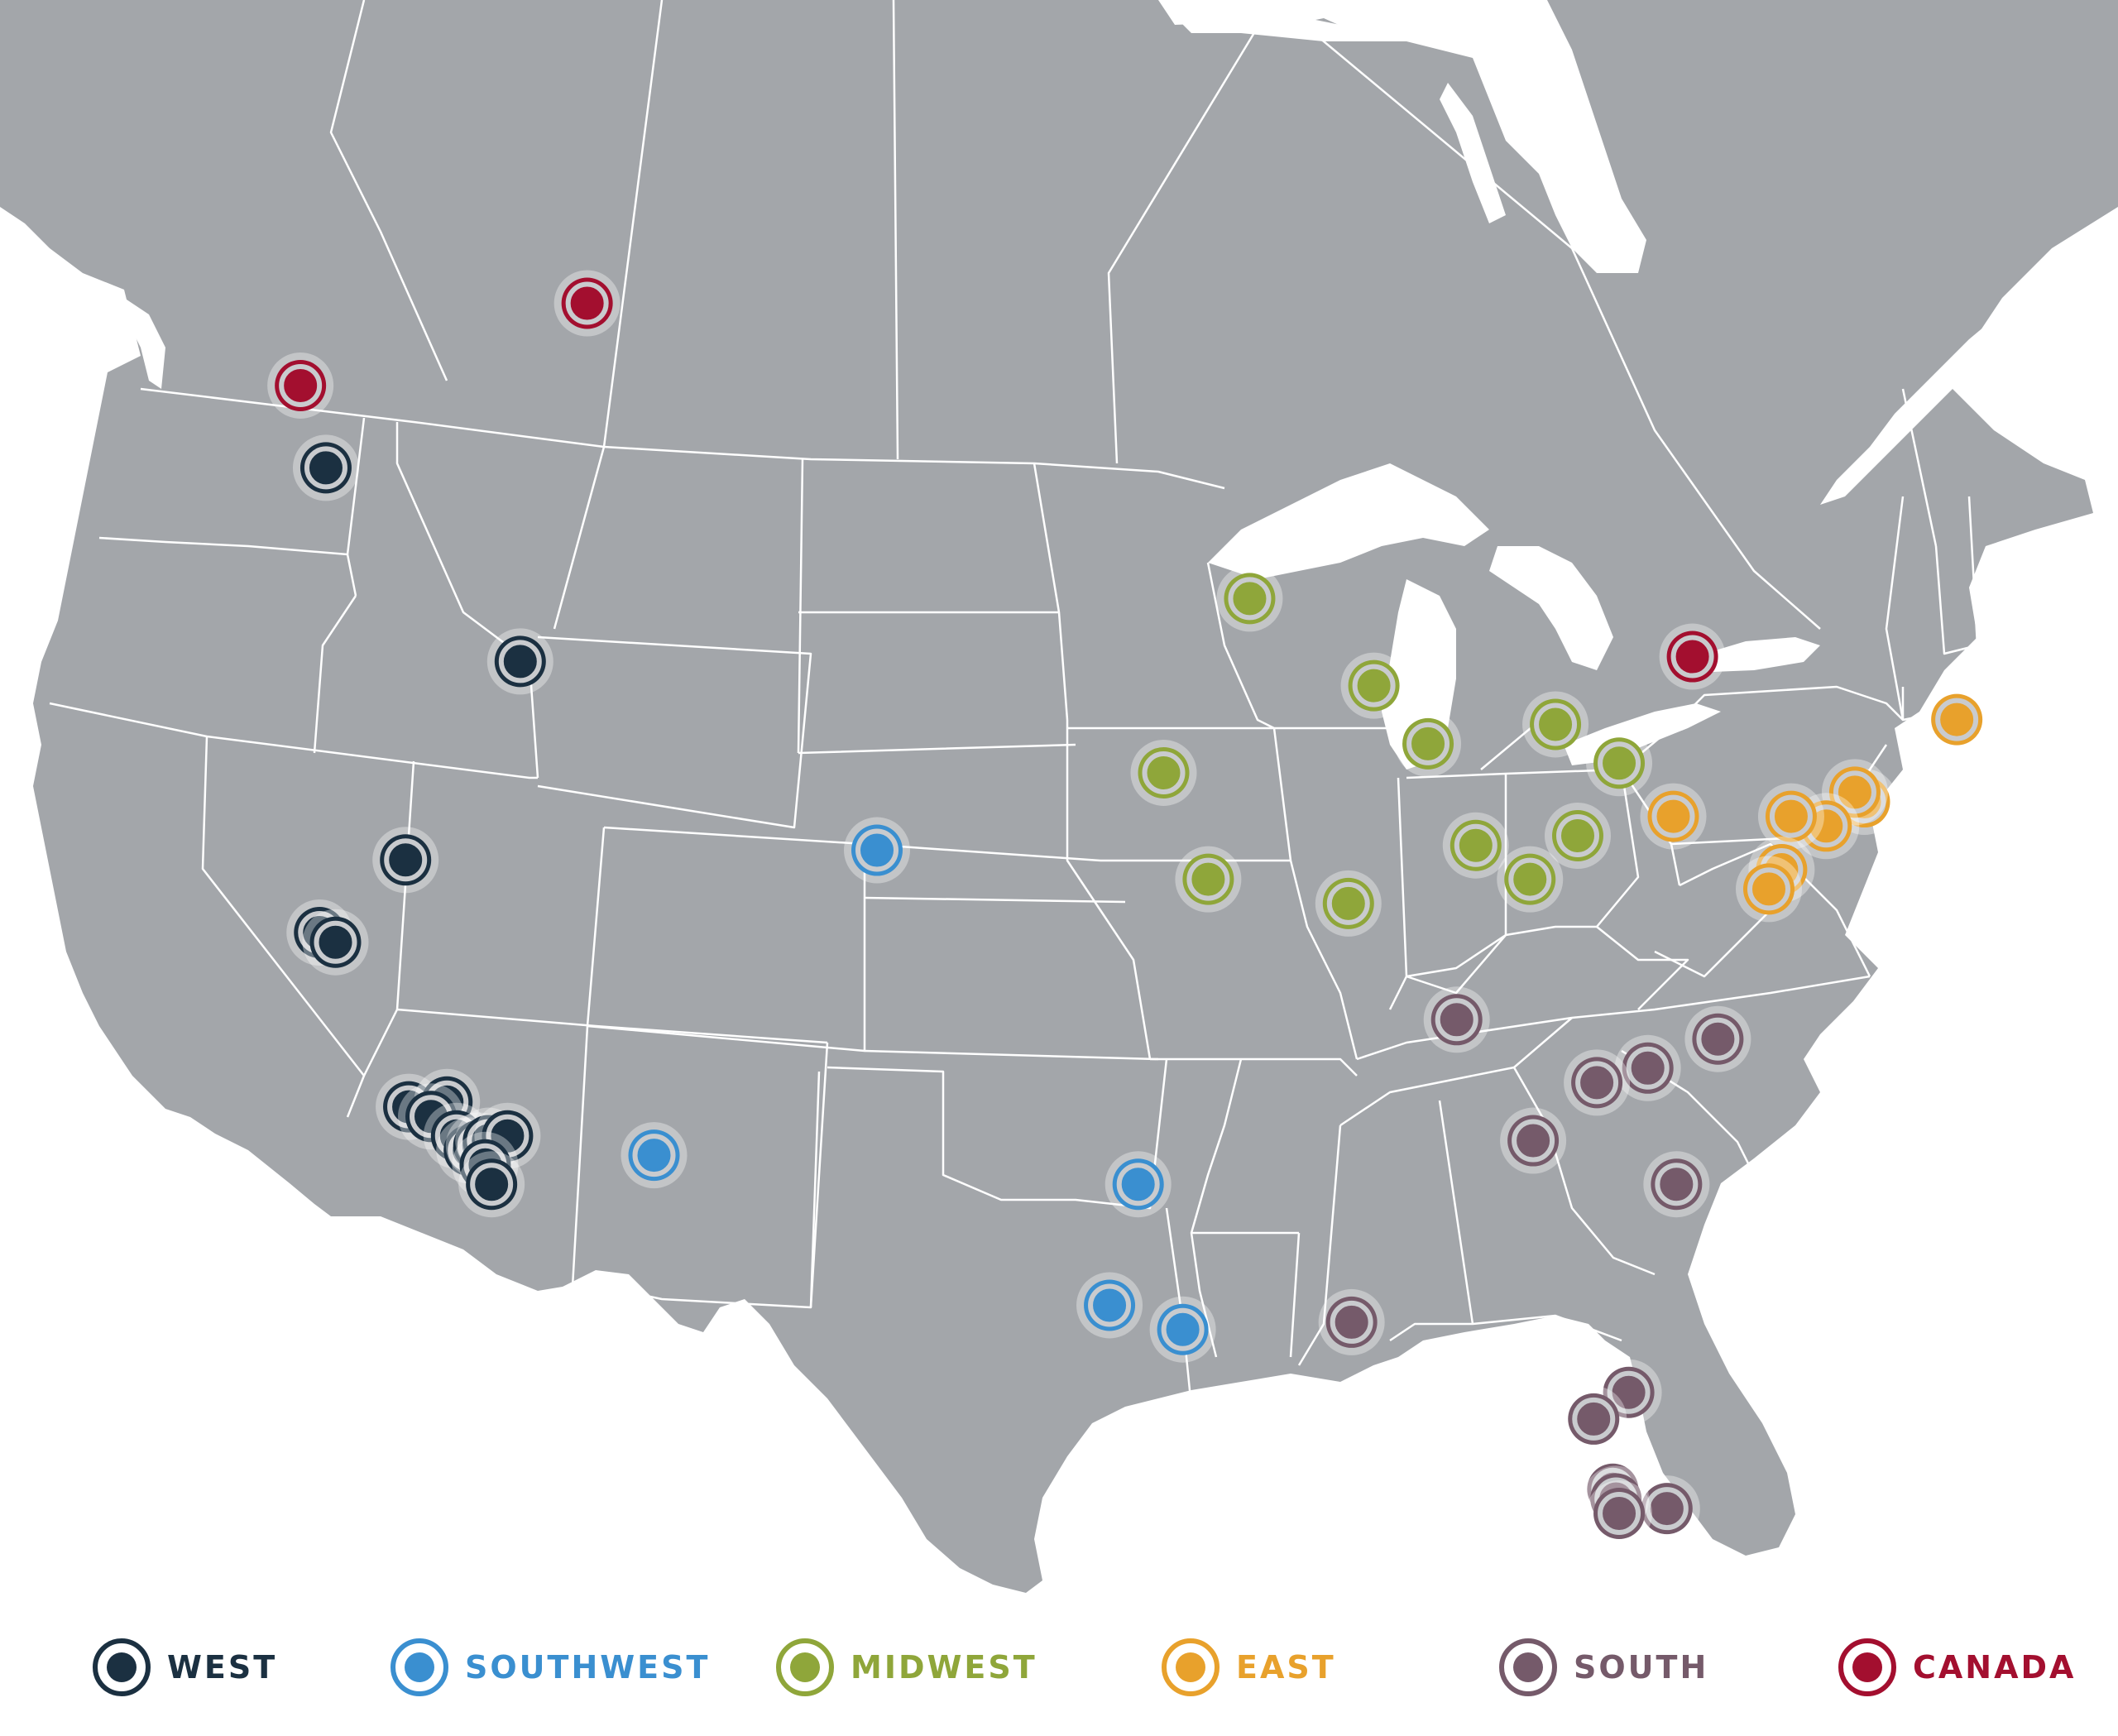 The image size is (2118, 1736). What do you see at coordinates (1402, 136) in the screenshot?
I see `hudson-bay` at bounding box center [1402, 136].